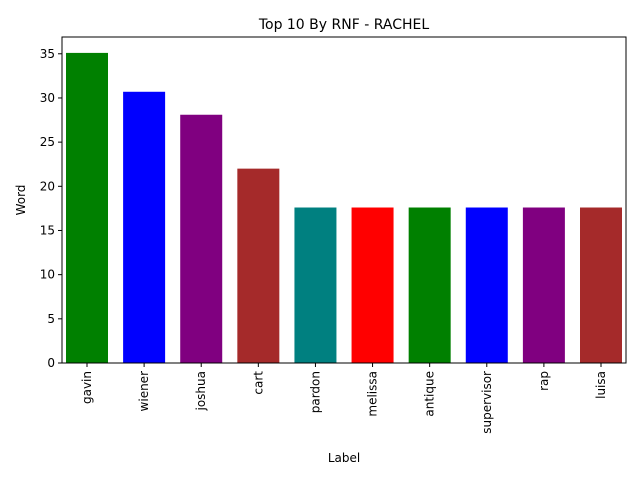 The width and height of the screenshot is (640, 480). What do you see at coordinates (543, 285) in the screenshot?
I see `bar-rap` at bounding box center [543, 285].